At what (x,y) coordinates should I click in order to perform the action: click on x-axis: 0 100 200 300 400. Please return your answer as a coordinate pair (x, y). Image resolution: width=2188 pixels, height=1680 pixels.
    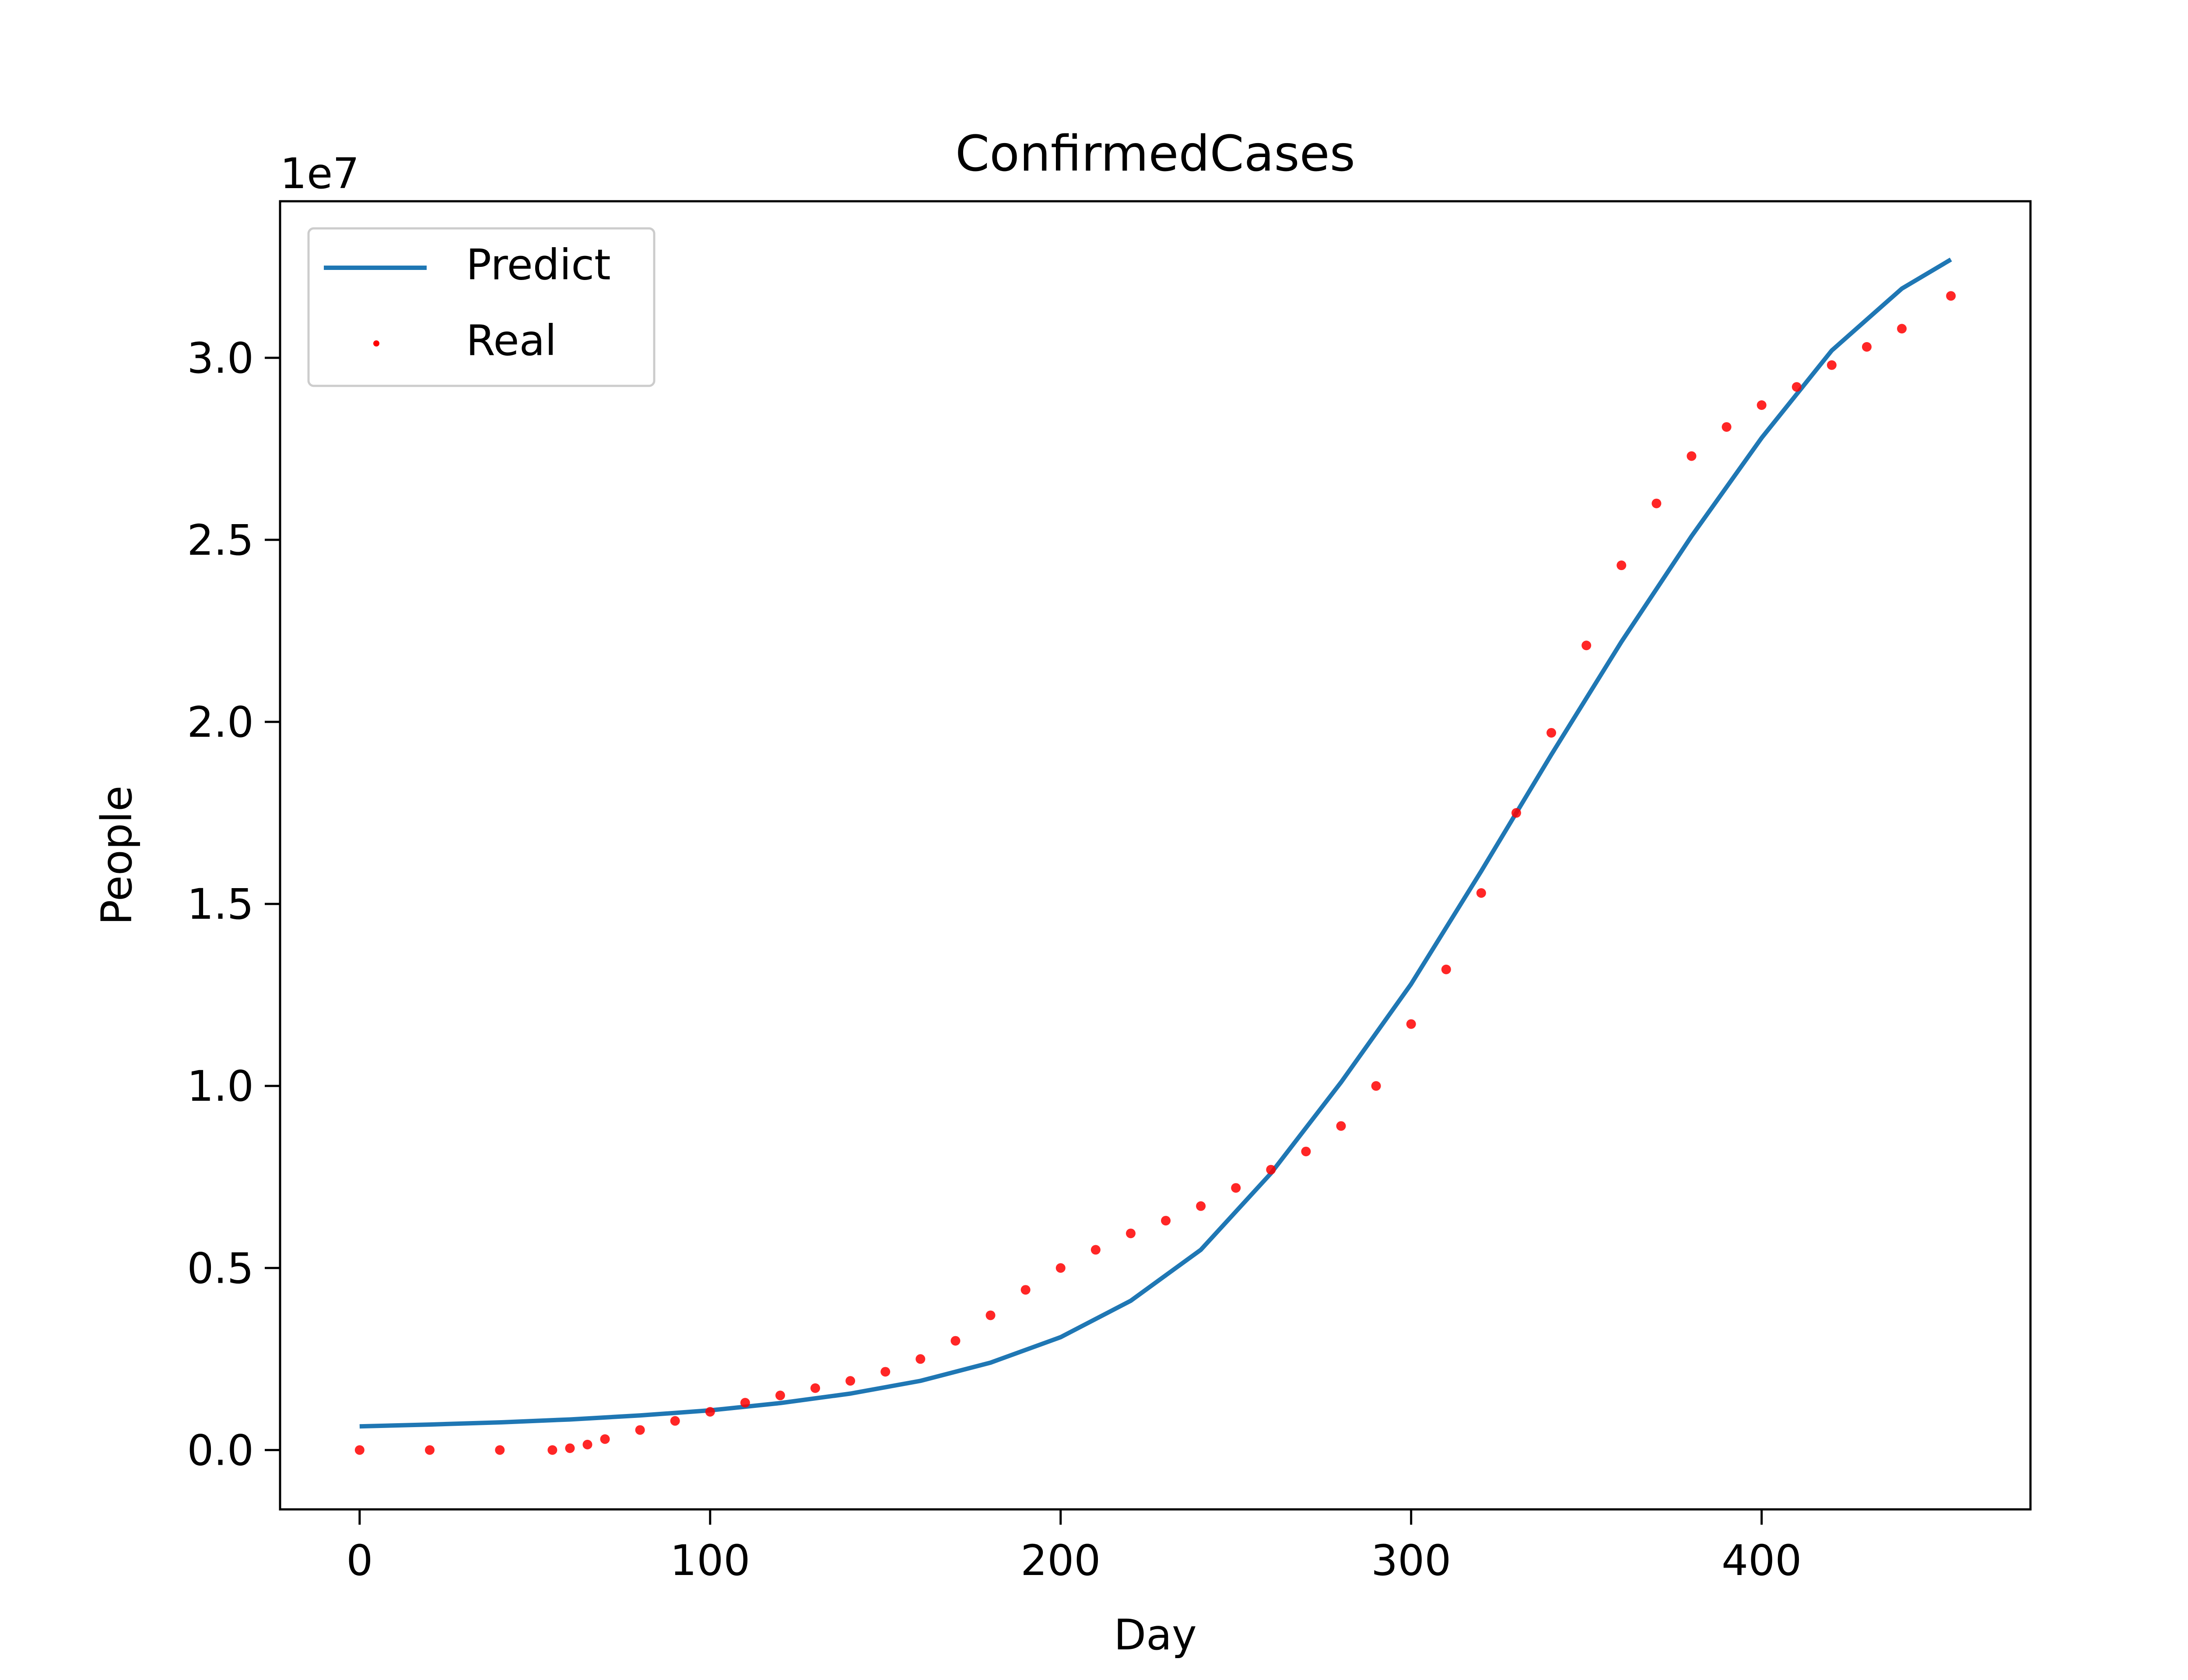
    Looking at the image, I should click on (1074, 1547).